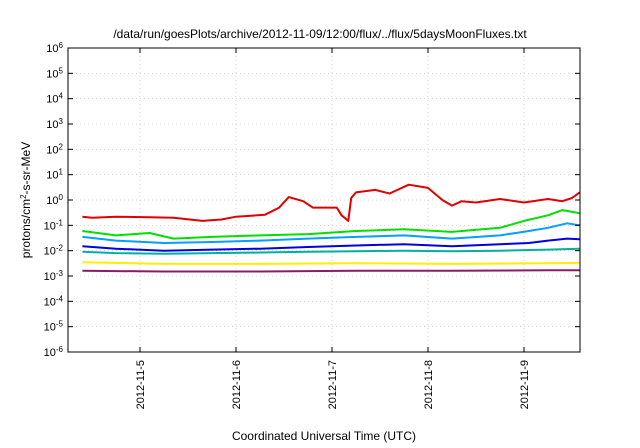  I want to click on x-tick-label: 2012-11-8, so click(429, 384).